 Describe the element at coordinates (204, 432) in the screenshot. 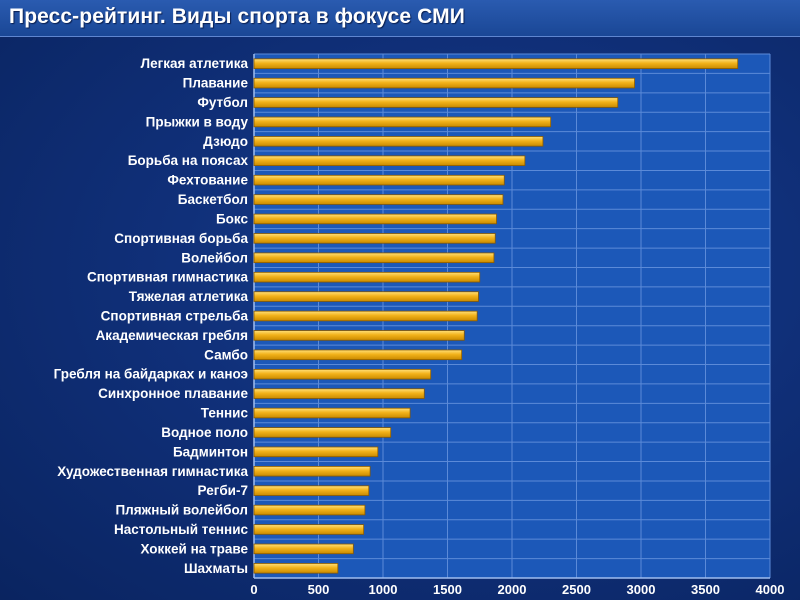

I see `category-label: Водное поло` at that location.